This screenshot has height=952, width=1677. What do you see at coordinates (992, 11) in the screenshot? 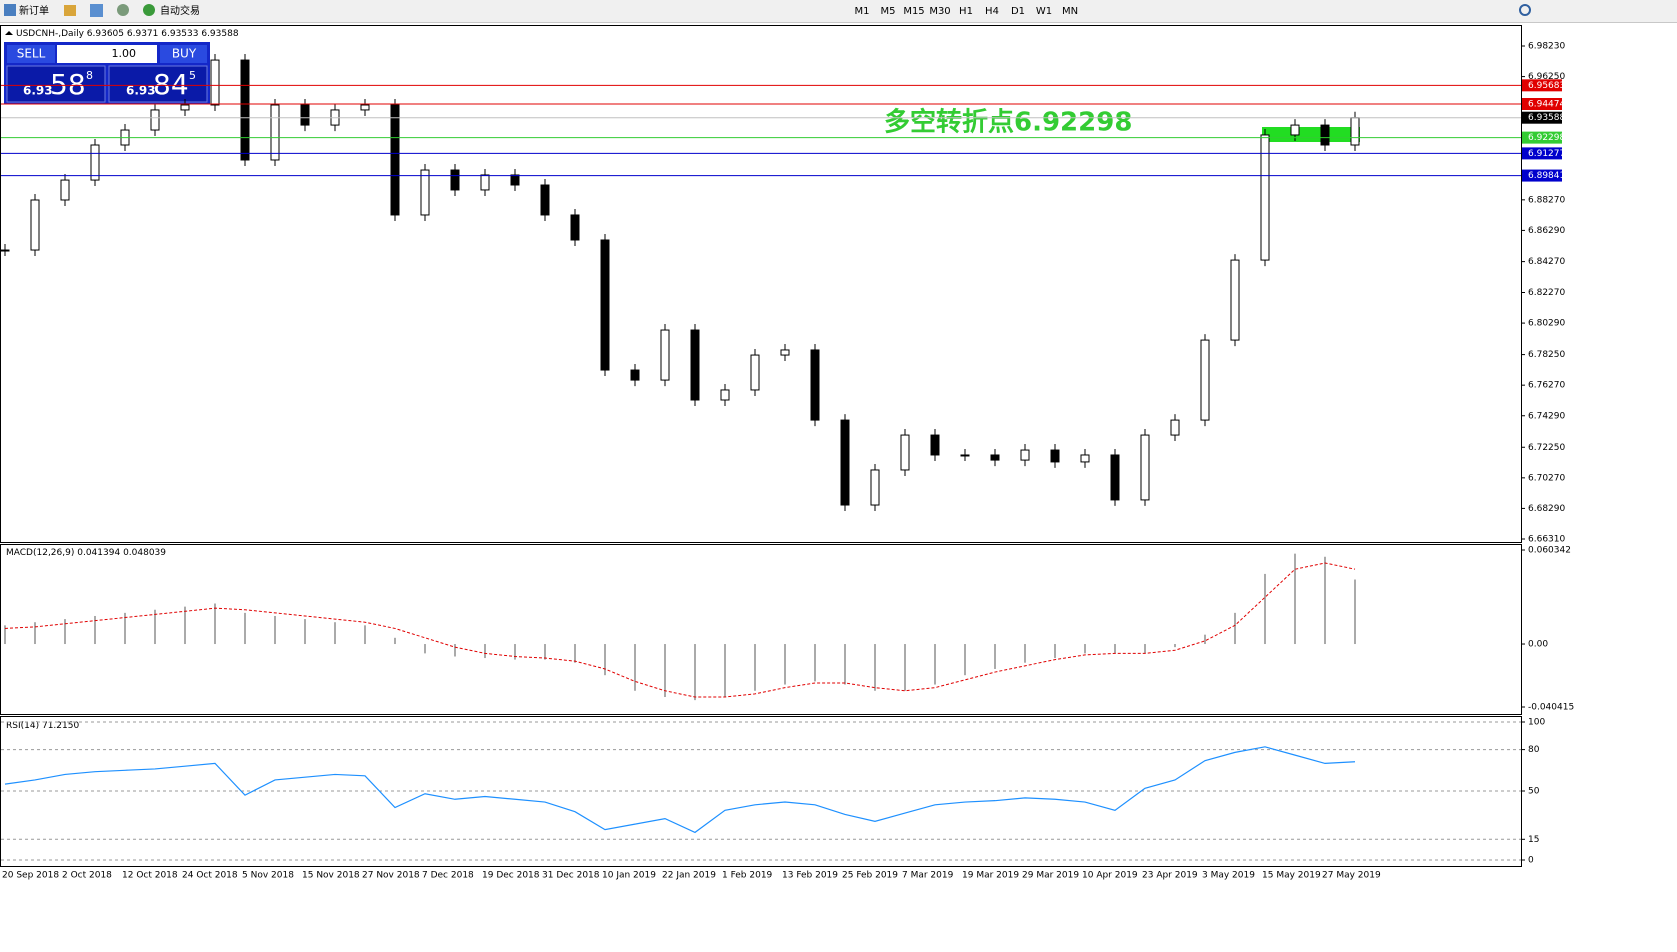
I see `timeframe: H4` at bounding box center [992, 11].